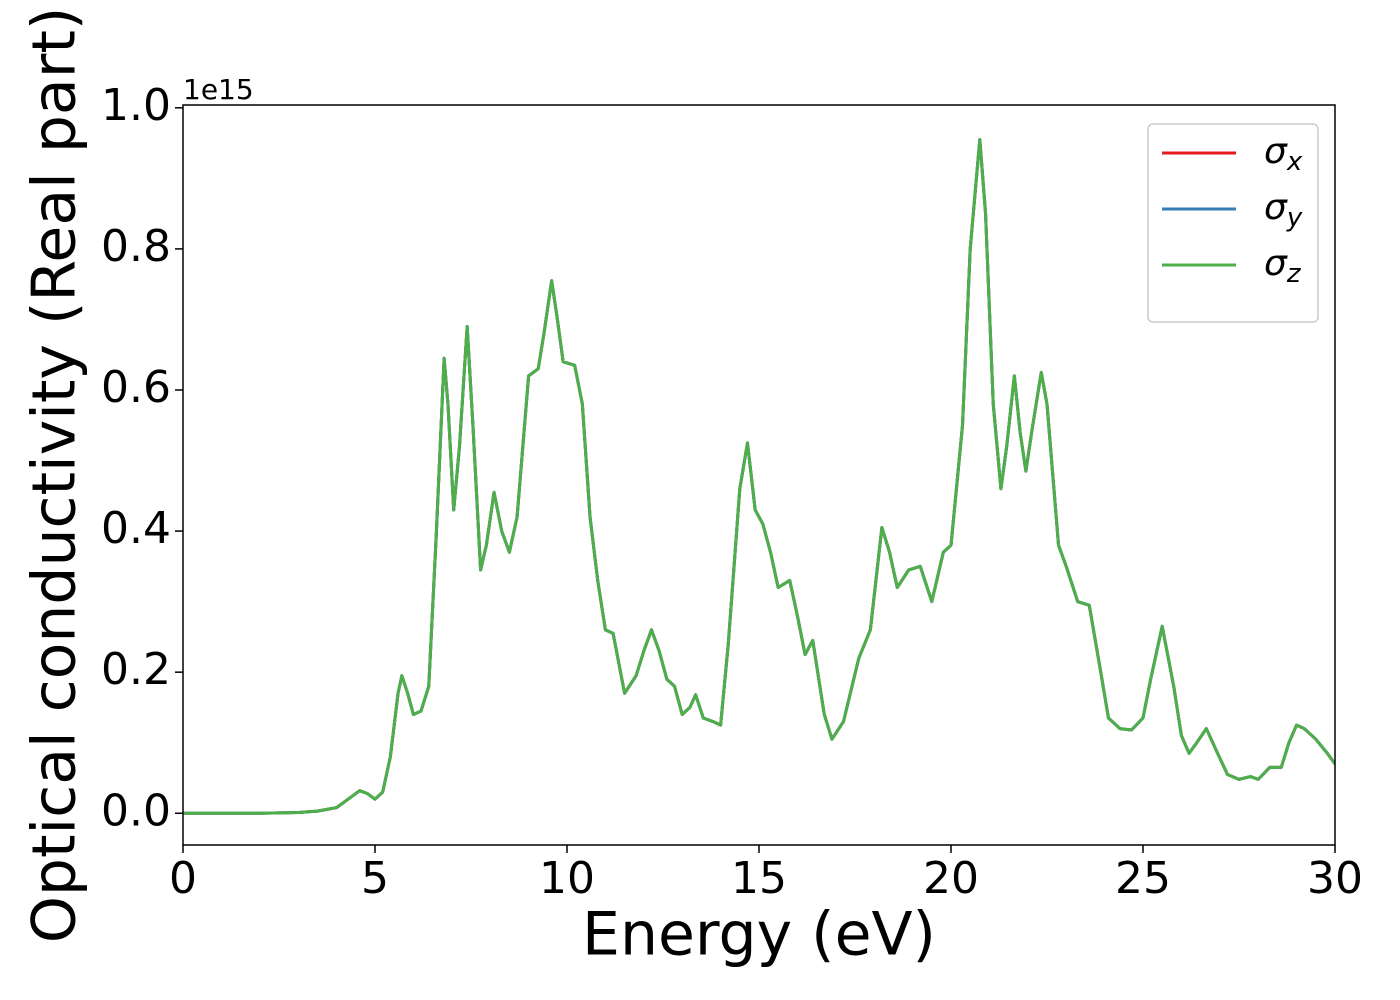  I want to click on x-tick-label: 20, so click(951, 878).